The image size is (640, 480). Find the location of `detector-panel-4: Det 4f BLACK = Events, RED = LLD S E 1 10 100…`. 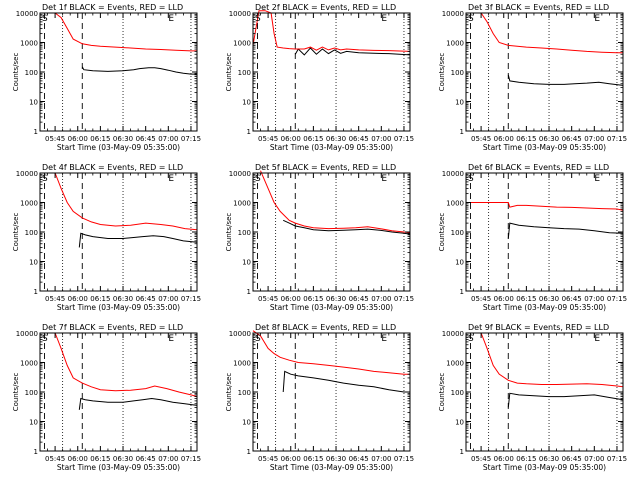

detector-panel-4: Det 4f BLACK = Events, RED = LLD S E 1 10 100… is located at coordinates (106, 237).